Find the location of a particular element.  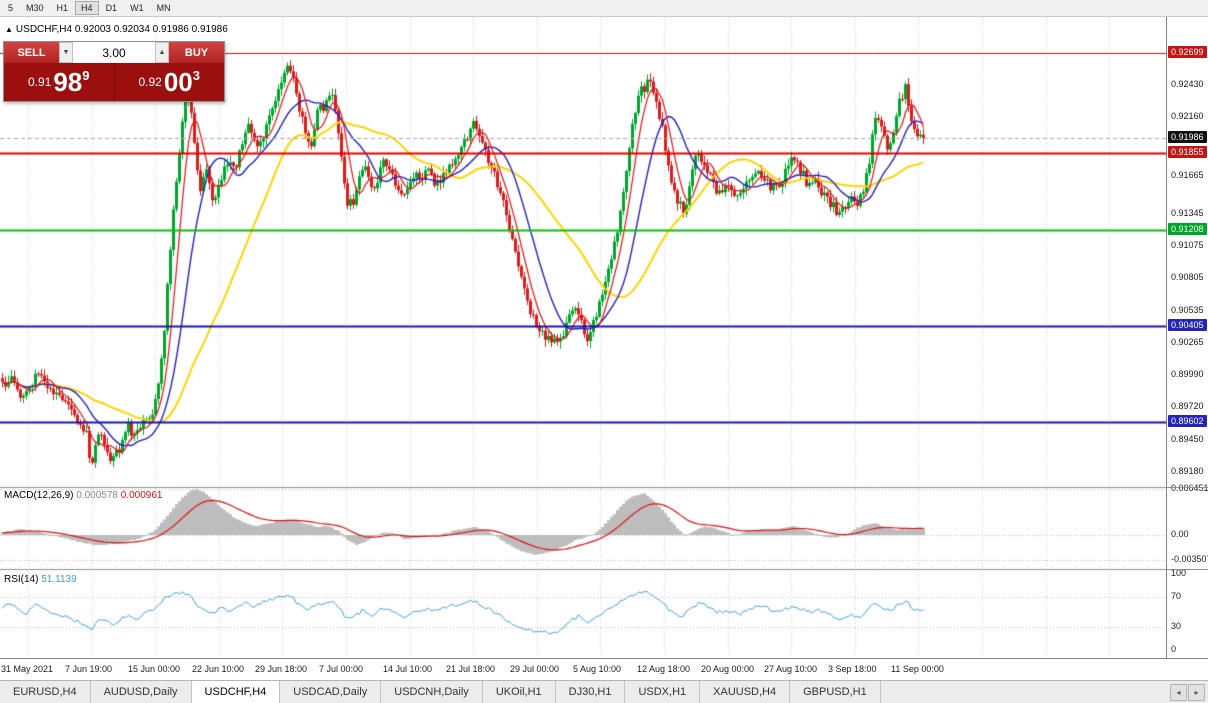

price-tick-label: 0.89990 is located at coordinates (1187, 374).